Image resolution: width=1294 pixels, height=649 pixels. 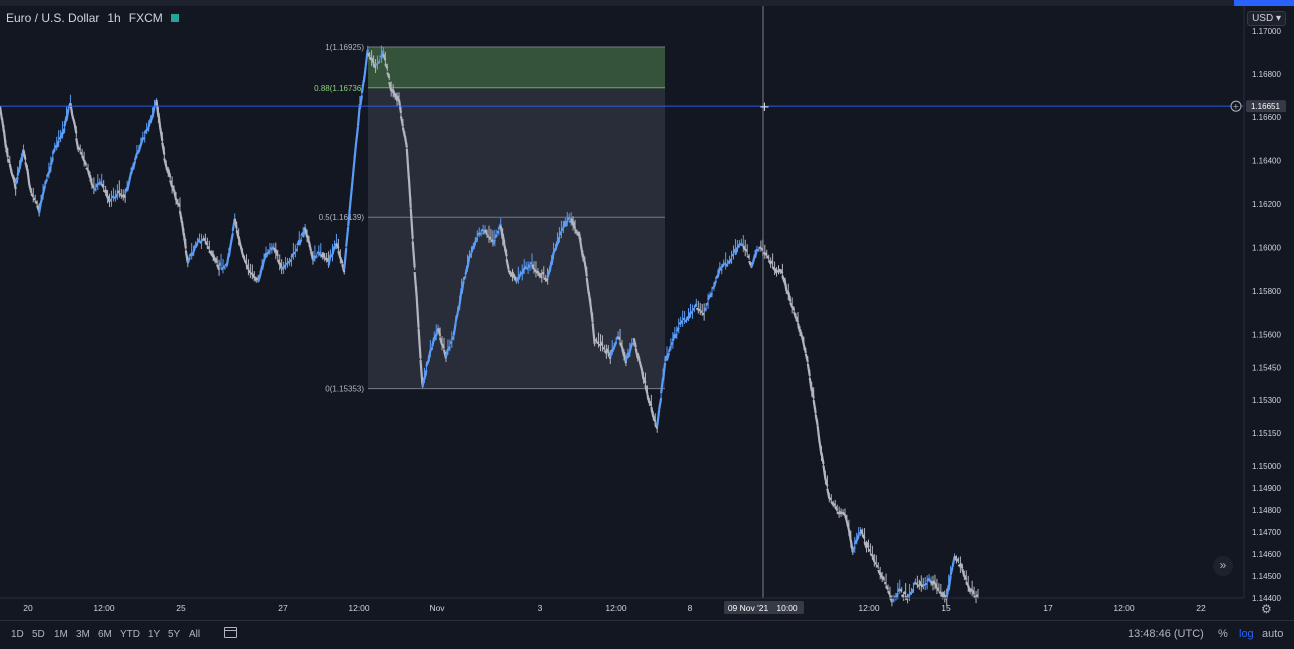 I want to click on currency-button: USD ▾, so click(x=1266, y=18).